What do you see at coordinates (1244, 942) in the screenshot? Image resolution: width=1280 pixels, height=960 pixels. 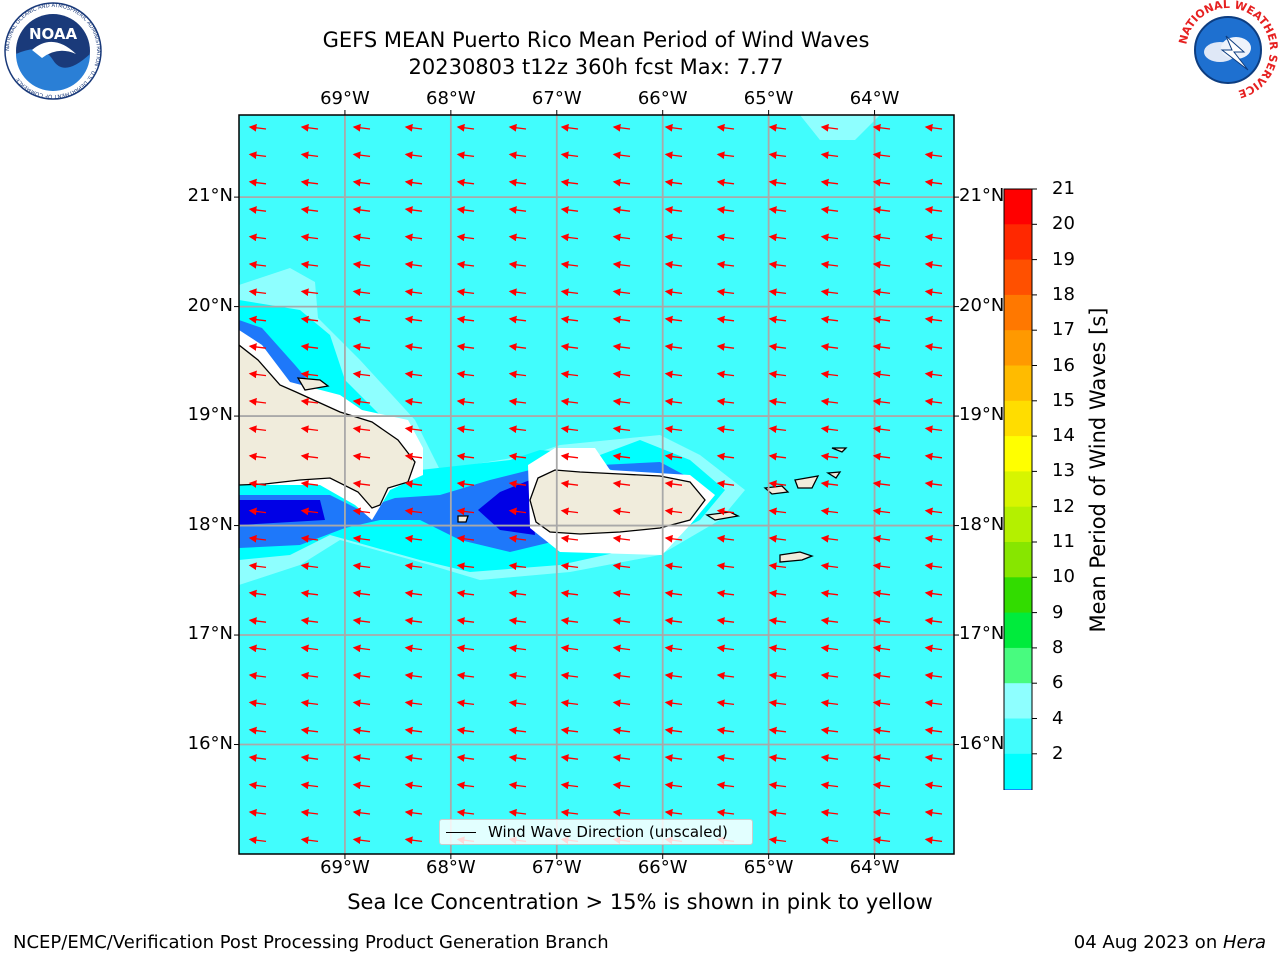 I see `footer-machine: Hera` at bounding box center [1244, 942].